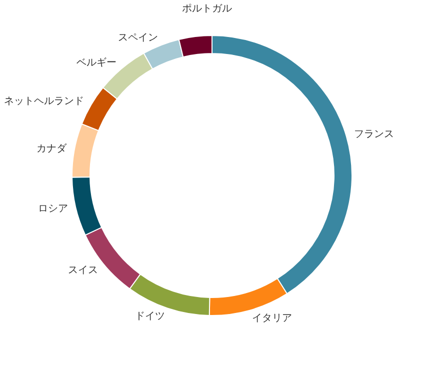 The image size is (433, 368). What do you see at coordinates (53, 209) in the screenshot?
I see `slice-label: ロシア` at bounding box center [53, 209].